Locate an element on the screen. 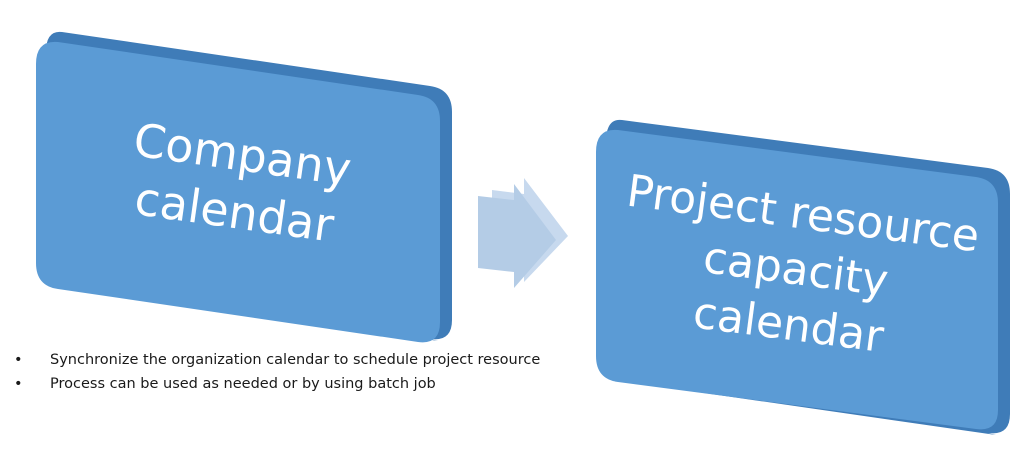 Image resolution: width=1024 pixels, height=471 pixels. right-arrow-icon is located at coordinates (523, 233).